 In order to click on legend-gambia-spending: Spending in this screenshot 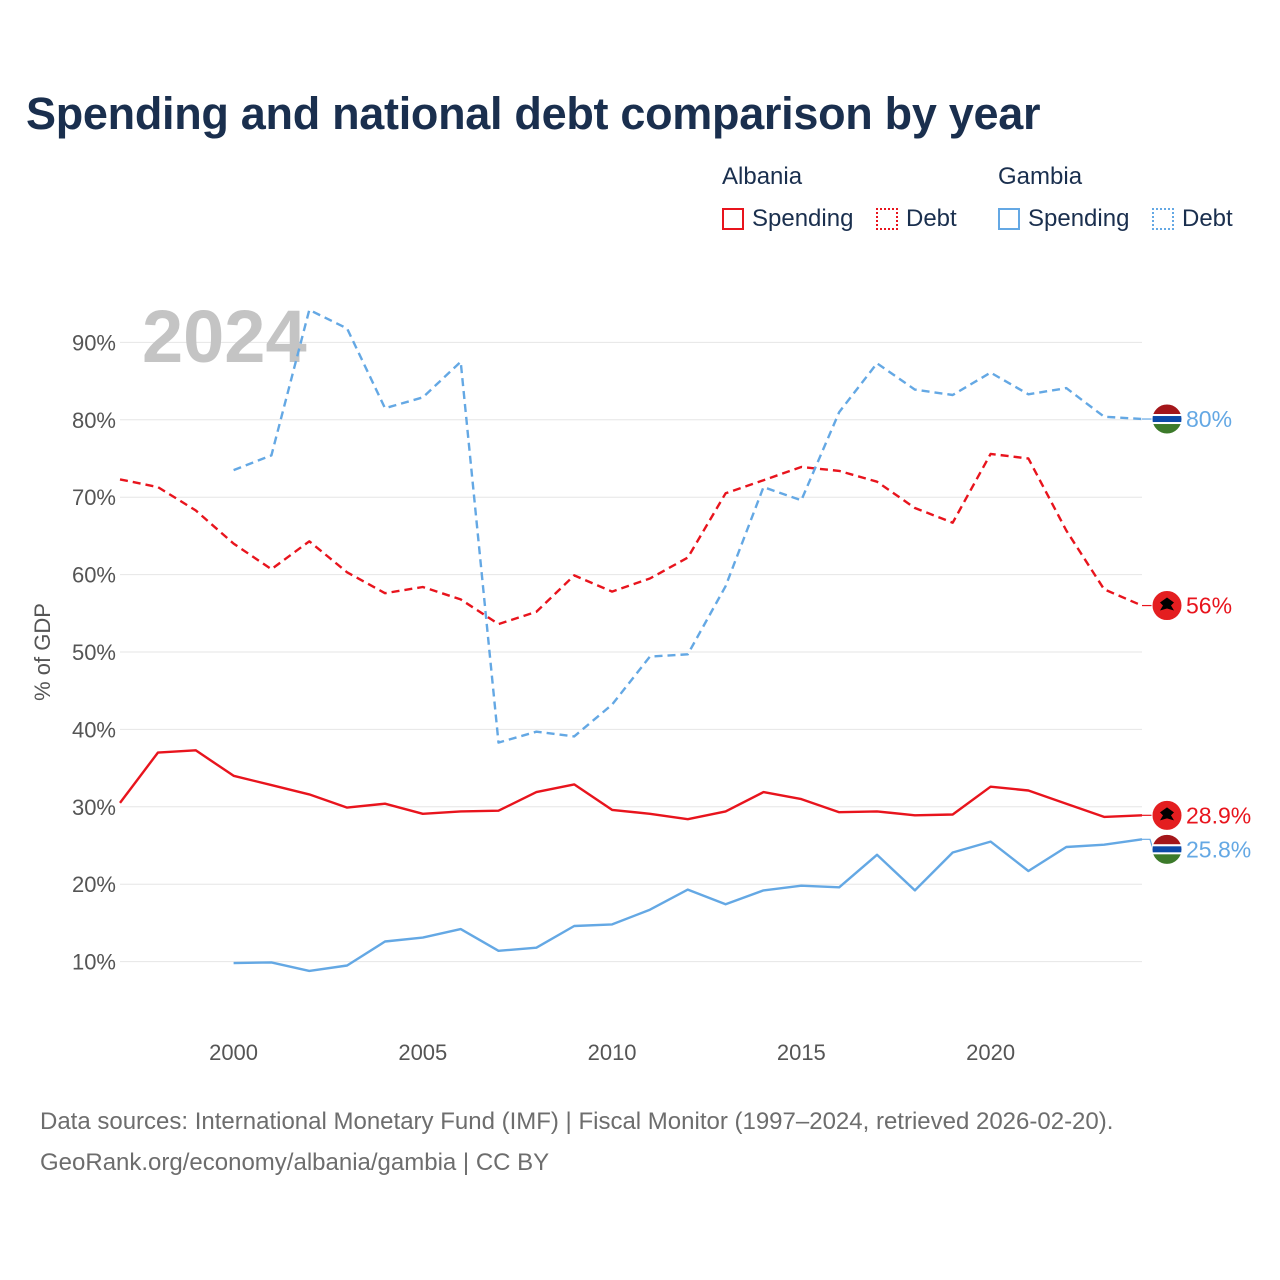, I will do `click(1063, 219)`.